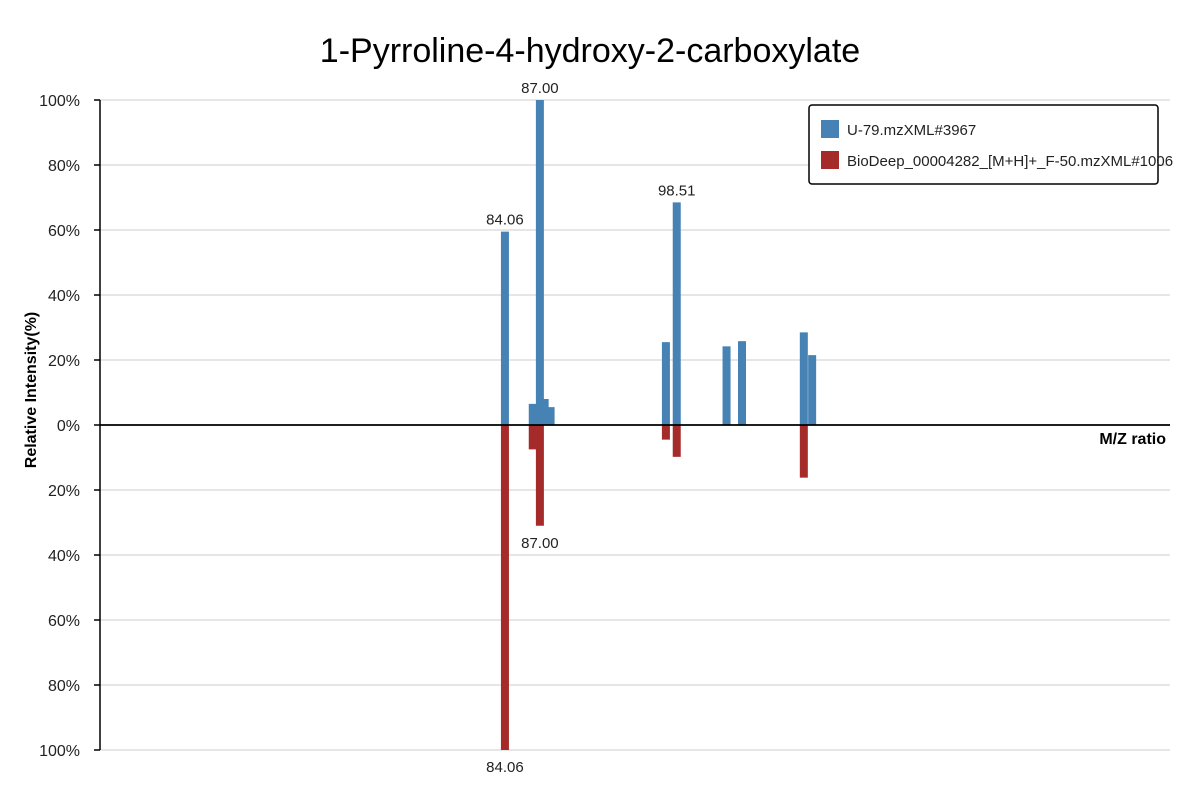 The height and width of the screenshot is (800, 1200). What do you see at coordinates (540, 88) in the screenshot?
I see `query-peak-label: 87.00` at bounding box center [540, 88].